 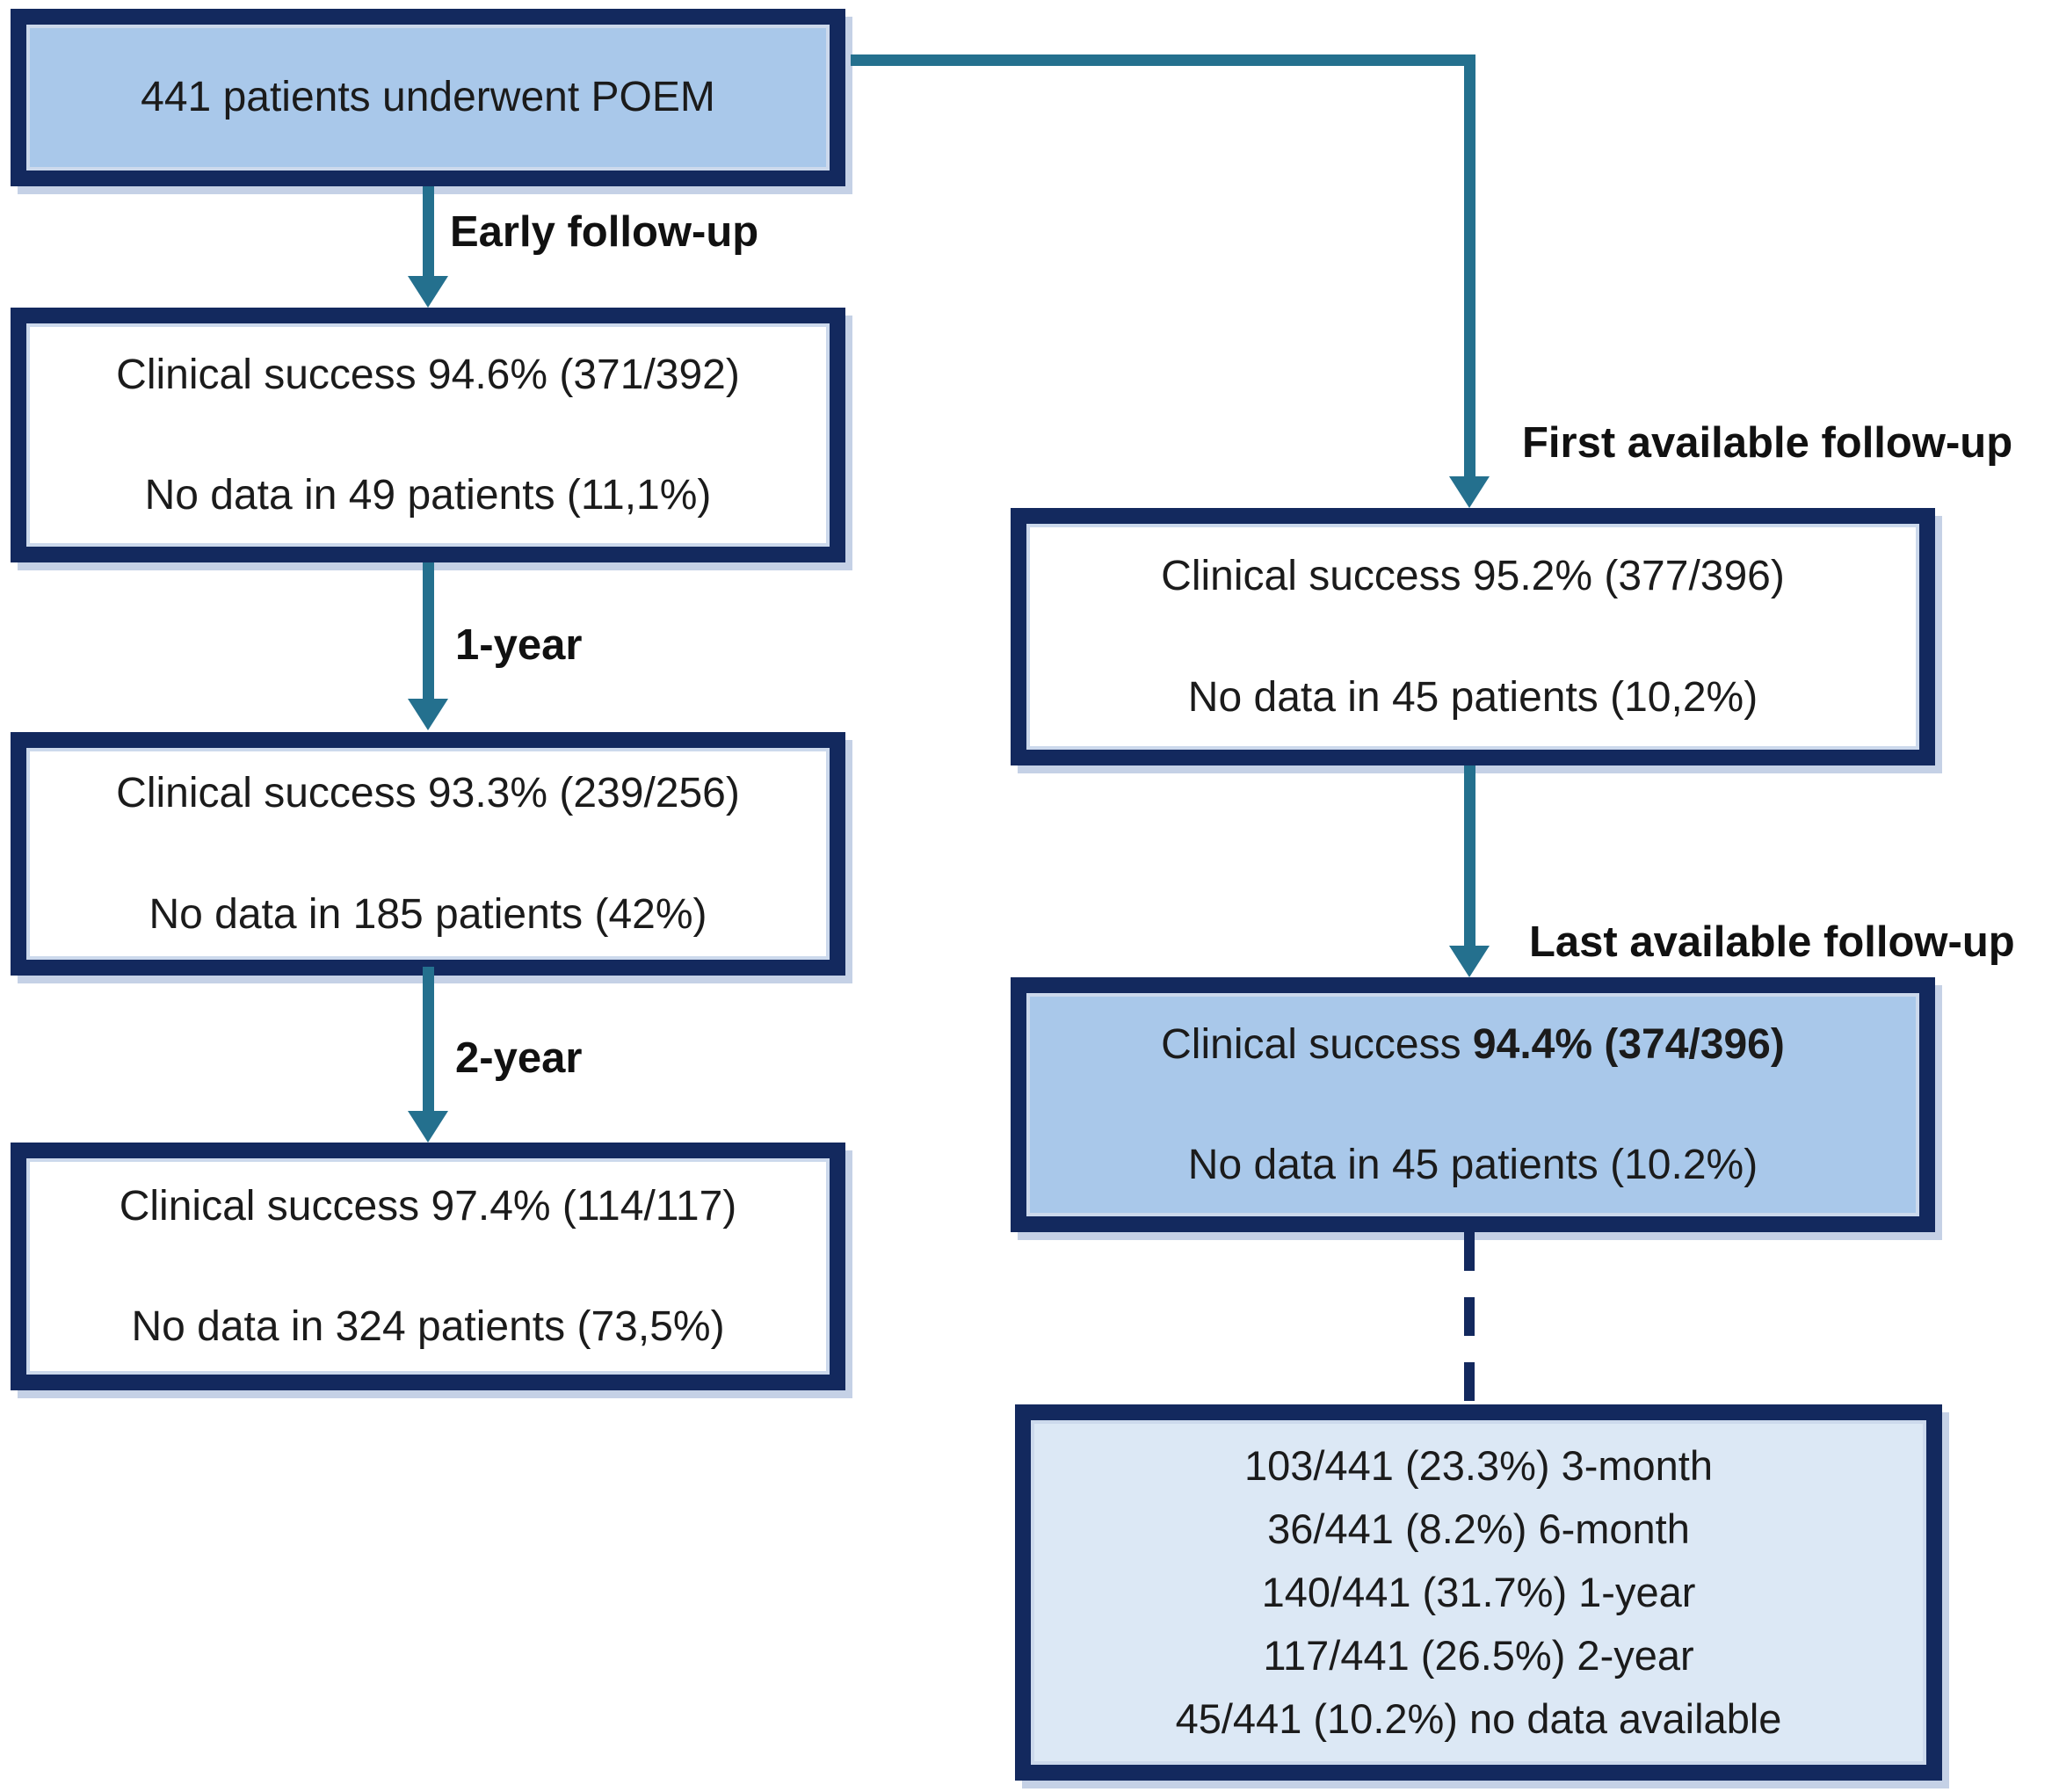 I want to click on breakdown-line-6month: 36/441 (8.2%) 6-month, so click(x=1478, y=1528).